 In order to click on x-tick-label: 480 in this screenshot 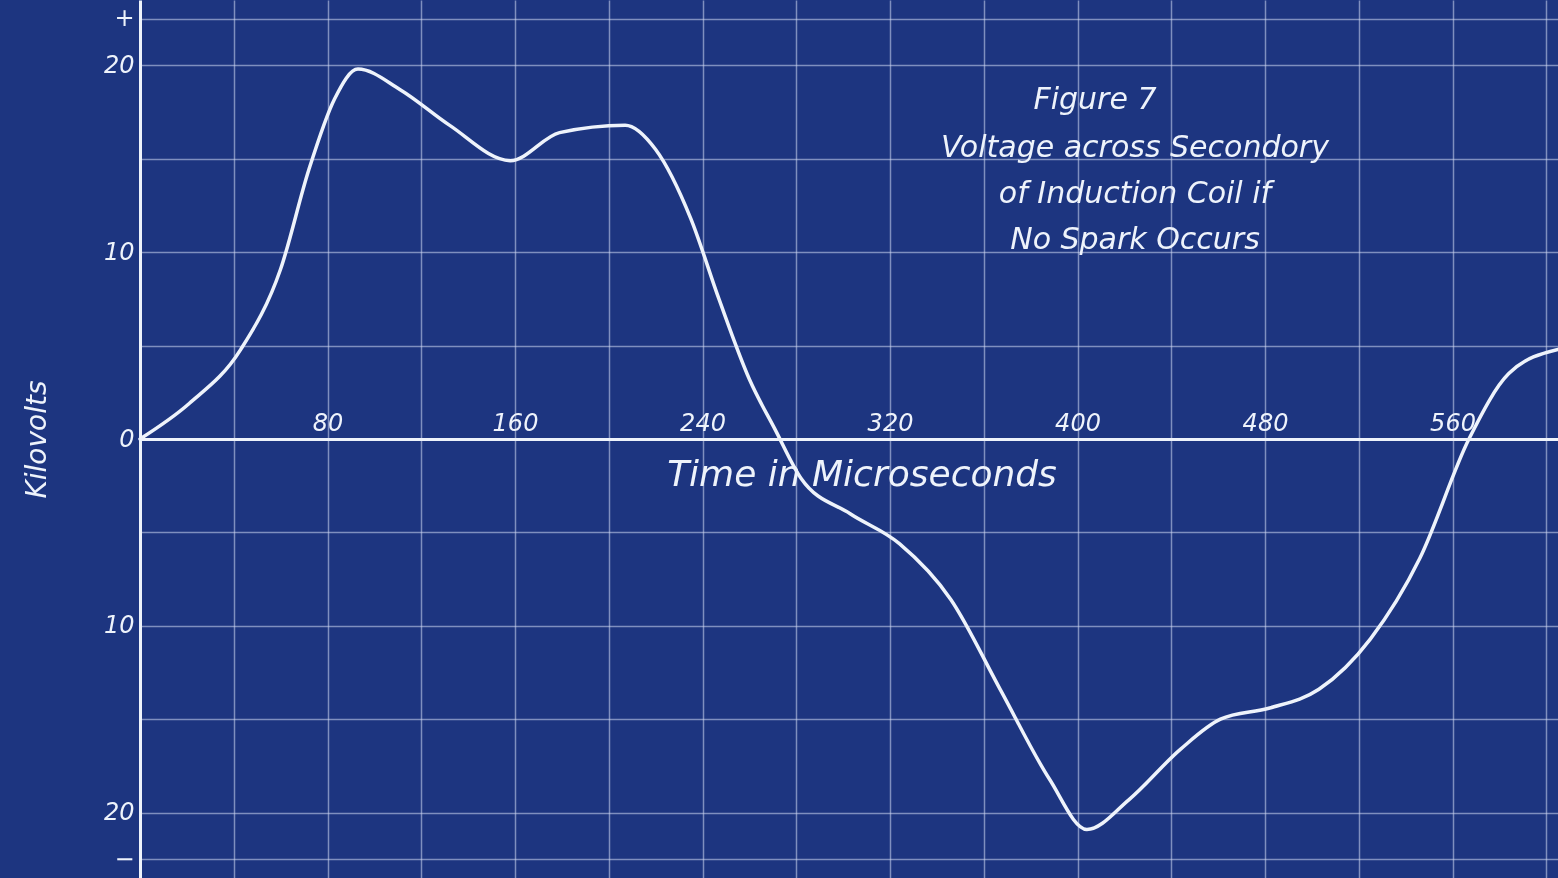, I will do `click(1265, 422)`.